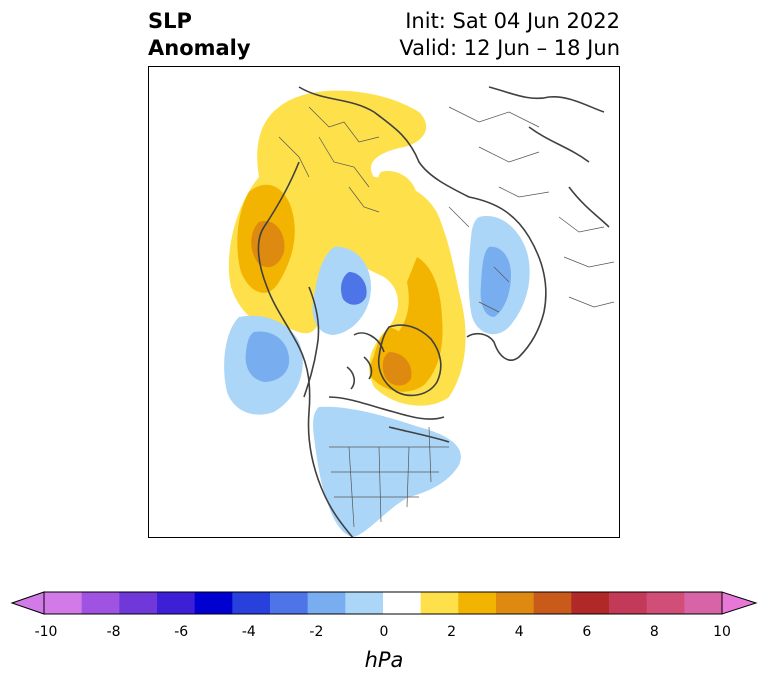 The width and height of the screenshot is (768, 684). I want to click on colorbar: -10 -8 -6 -4 -2 0 2 4 6 8 10 hPa, so click(384, 635).